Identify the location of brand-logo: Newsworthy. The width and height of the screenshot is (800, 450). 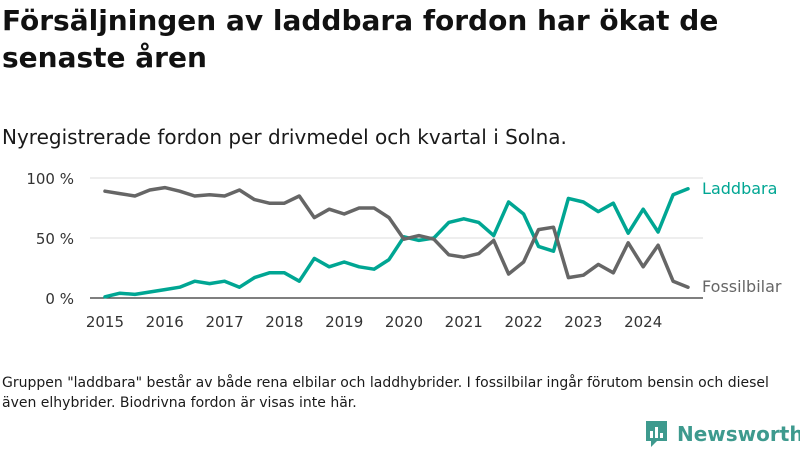
(722, 434).